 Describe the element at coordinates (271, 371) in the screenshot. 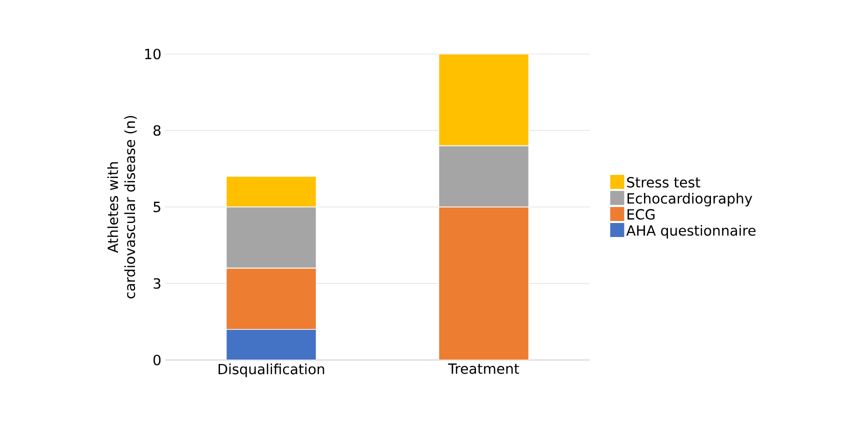

I see `x-tick-label: Disqualification` at that location.